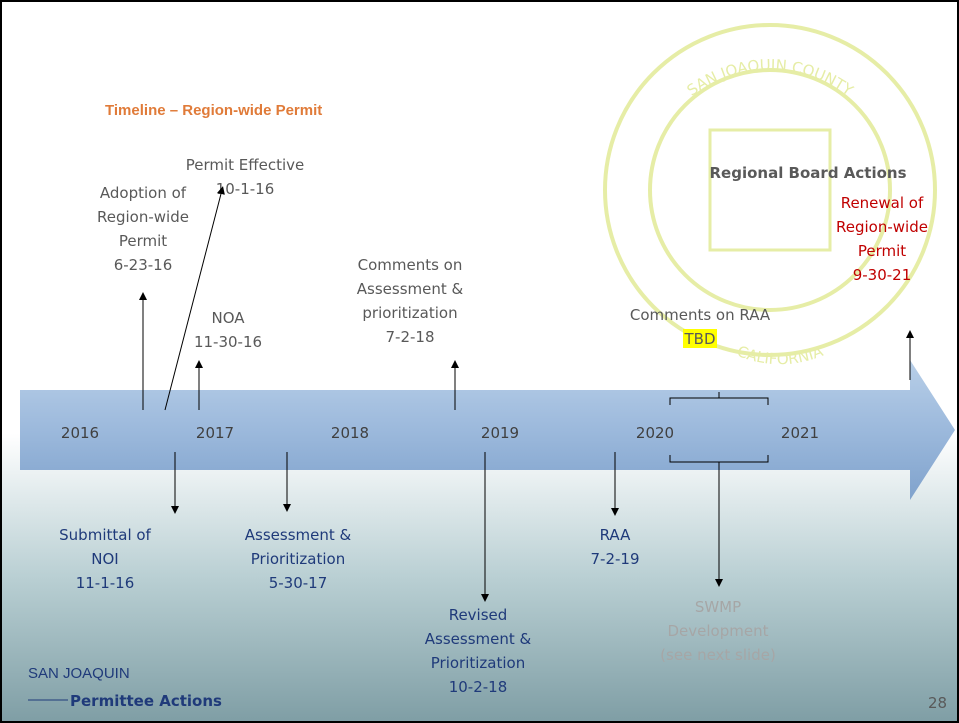 This screenshot has width=959, height=723. I want to click on label-line: Adoption of, so click(143, 193).